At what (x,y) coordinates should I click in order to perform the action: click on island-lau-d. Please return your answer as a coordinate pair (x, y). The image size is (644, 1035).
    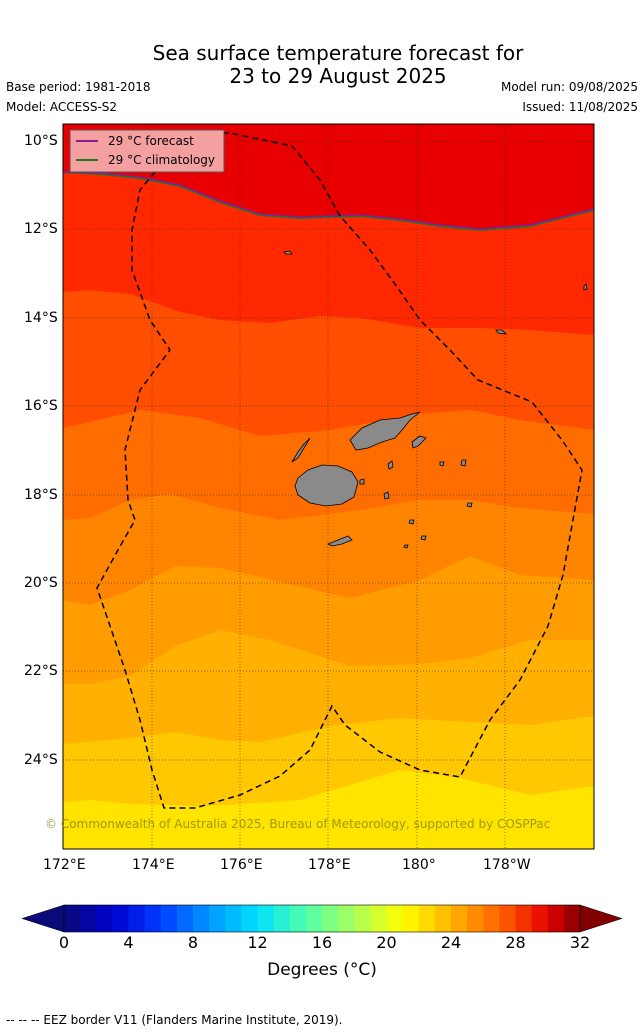
    Looking at the image, I should click on (469, 505).